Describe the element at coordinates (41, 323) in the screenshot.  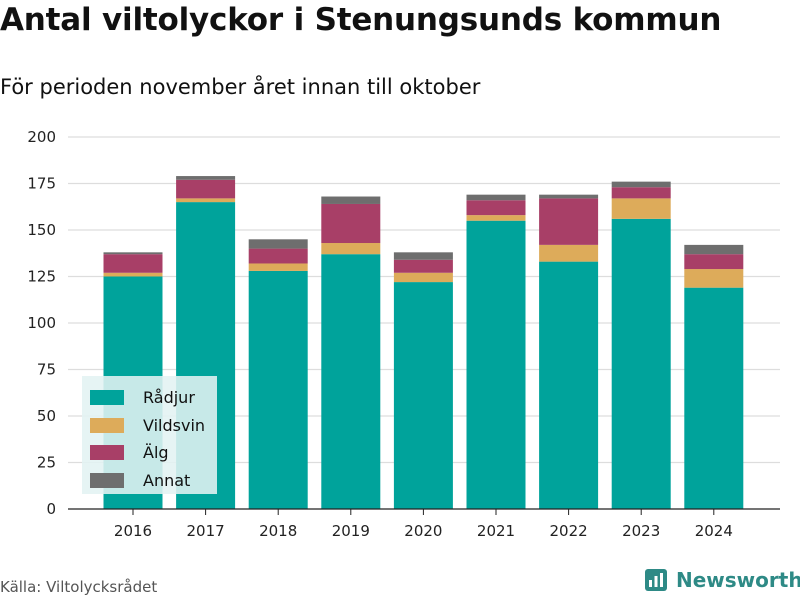
I see `y-tick-label: 100` at that location.